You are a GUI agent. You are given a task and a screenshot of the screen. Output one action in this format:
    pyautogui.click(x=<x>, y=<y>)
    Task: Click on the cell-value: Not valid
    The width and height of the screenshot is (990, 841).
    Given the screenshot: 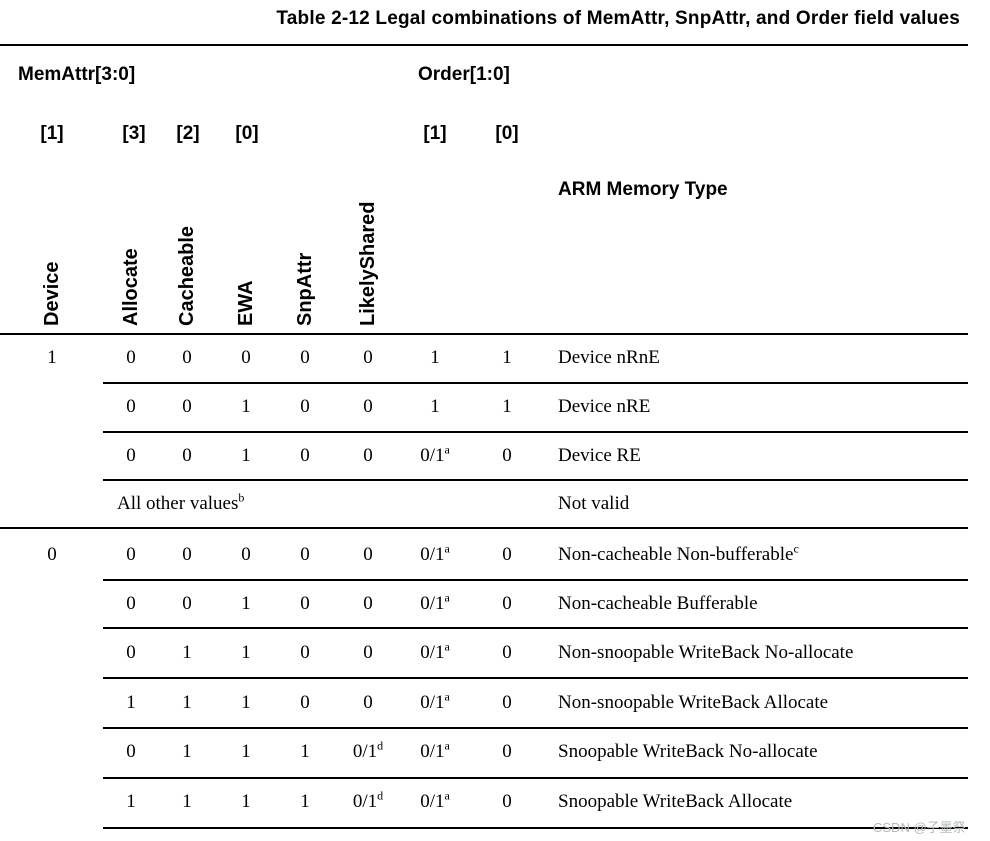 What is the action you would take?
    pyautogui.click(x=594, y=503)
    